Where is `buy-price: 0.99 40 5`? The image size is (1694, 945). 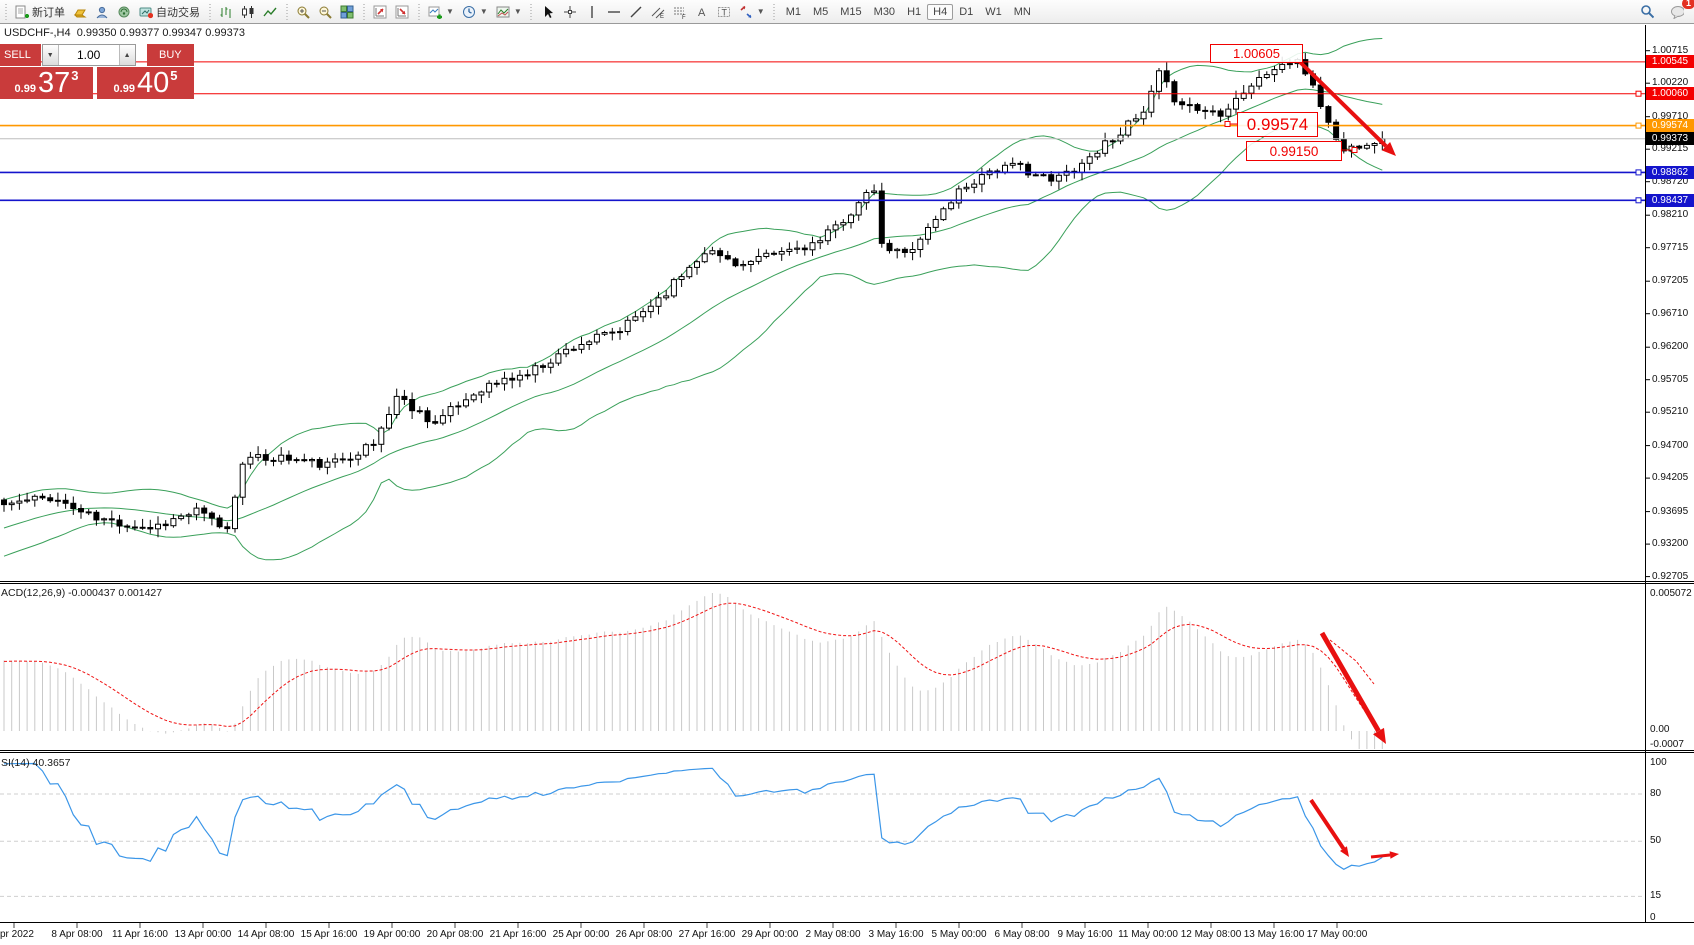 buy-price: 0.99 40 5 is located at coordinates (145, 83).